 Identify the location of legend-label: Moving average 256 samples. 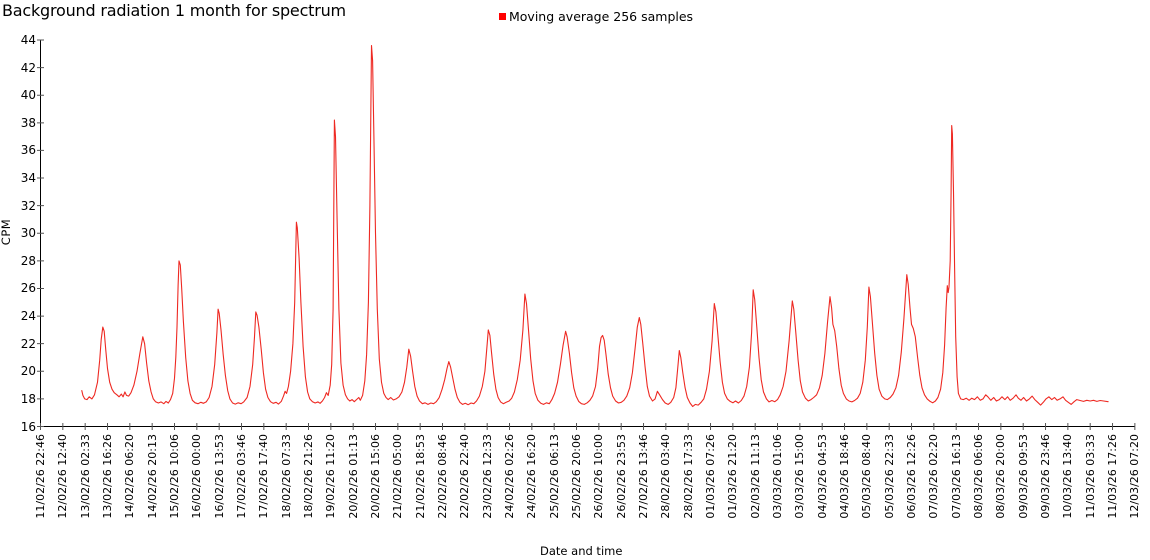
(601, 16).